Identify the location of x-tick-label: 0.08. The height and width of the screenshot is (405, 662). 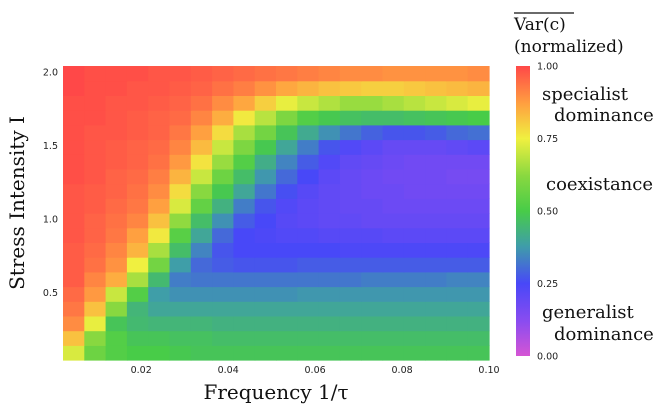
(402, 370).